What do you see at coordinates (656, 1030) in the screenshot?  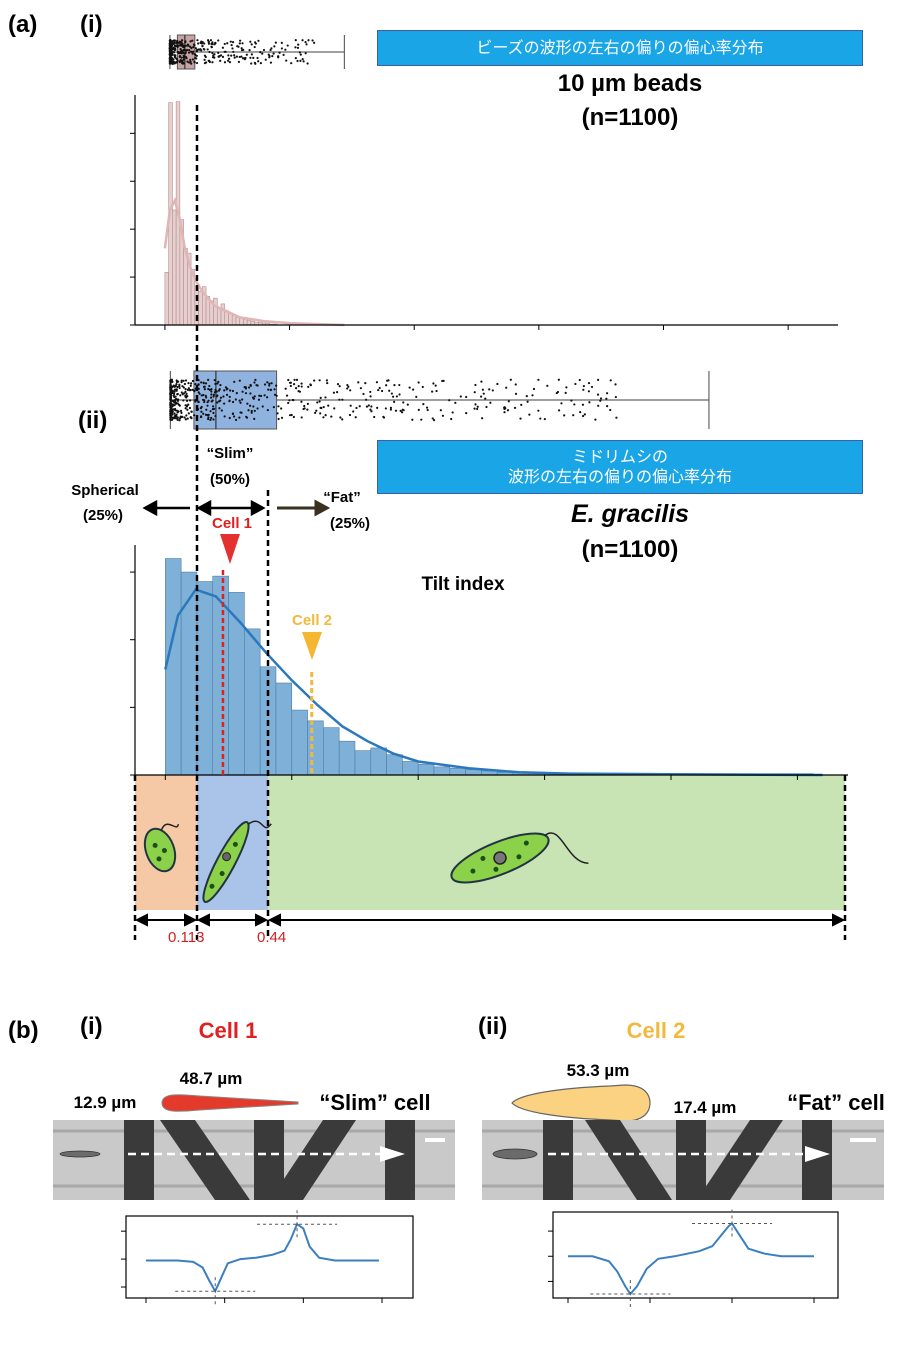 I see `cell2-title: Cell 2` at bounding box center [656, 1030].